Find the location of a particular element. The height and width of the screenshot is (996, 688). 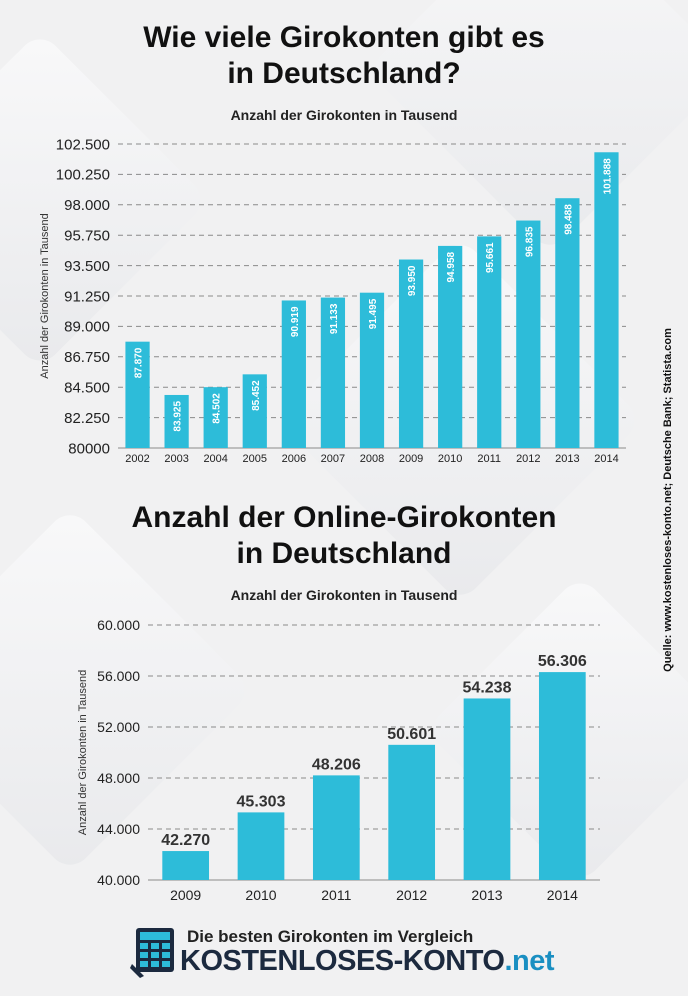

chart1-value-label: 95.661 is located at coordinates (490, 257).